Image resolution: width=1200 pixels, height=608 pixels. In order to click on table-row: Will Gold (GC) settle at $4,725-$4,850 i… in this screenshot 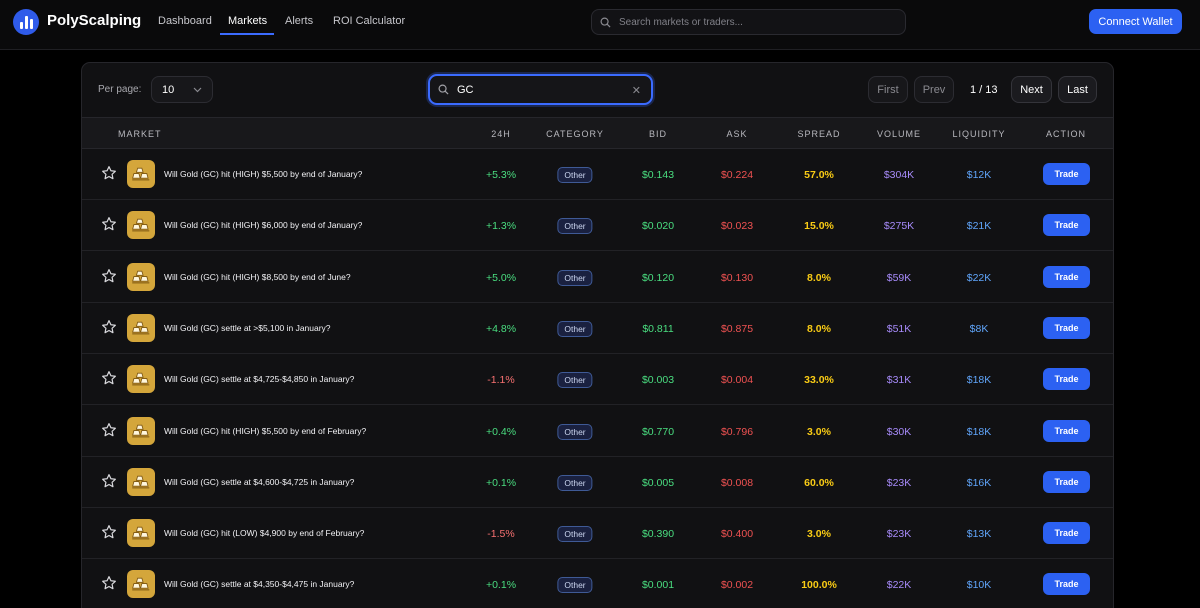, I will do `click(597, 380)`.